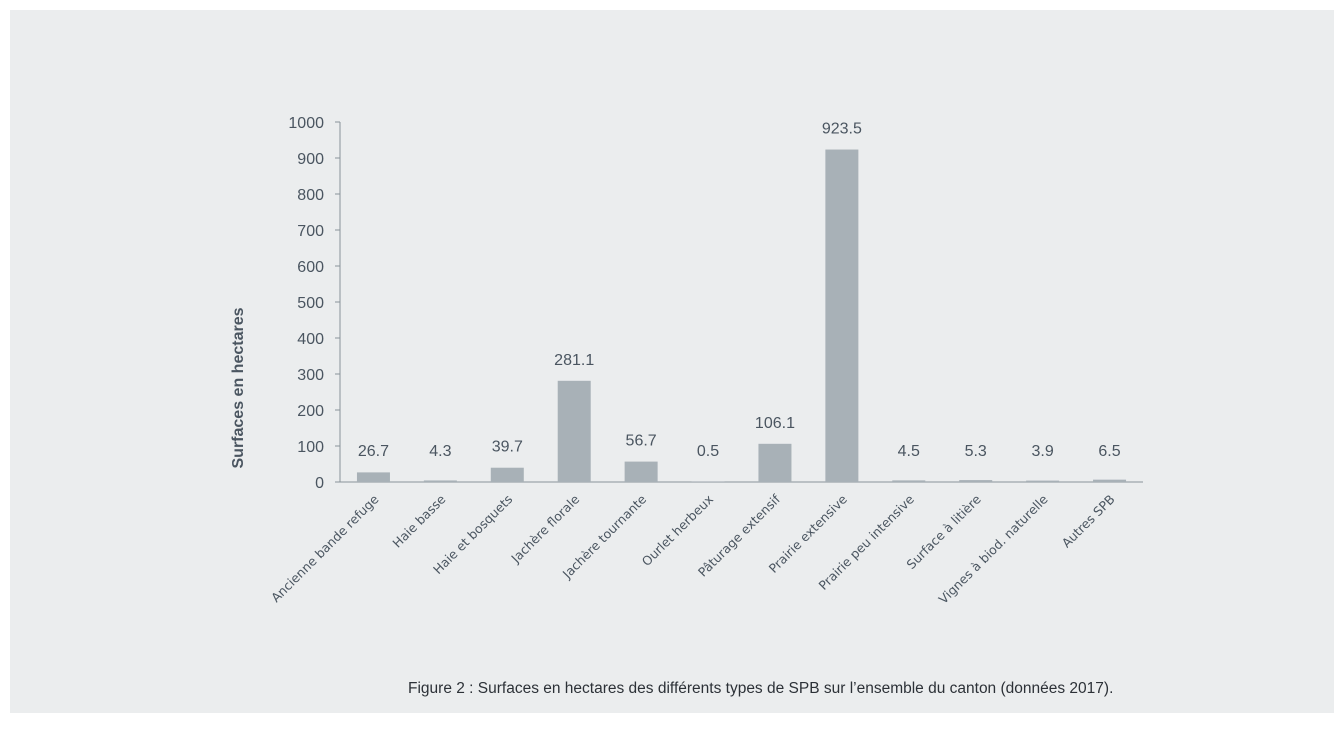 The width and height of the screenshot is (1344, 739). What do you see at coordinates (1088, 521) in the screenshot?
I see `x-tick-label: Autres SPB` at bounding box center [1088, 521].